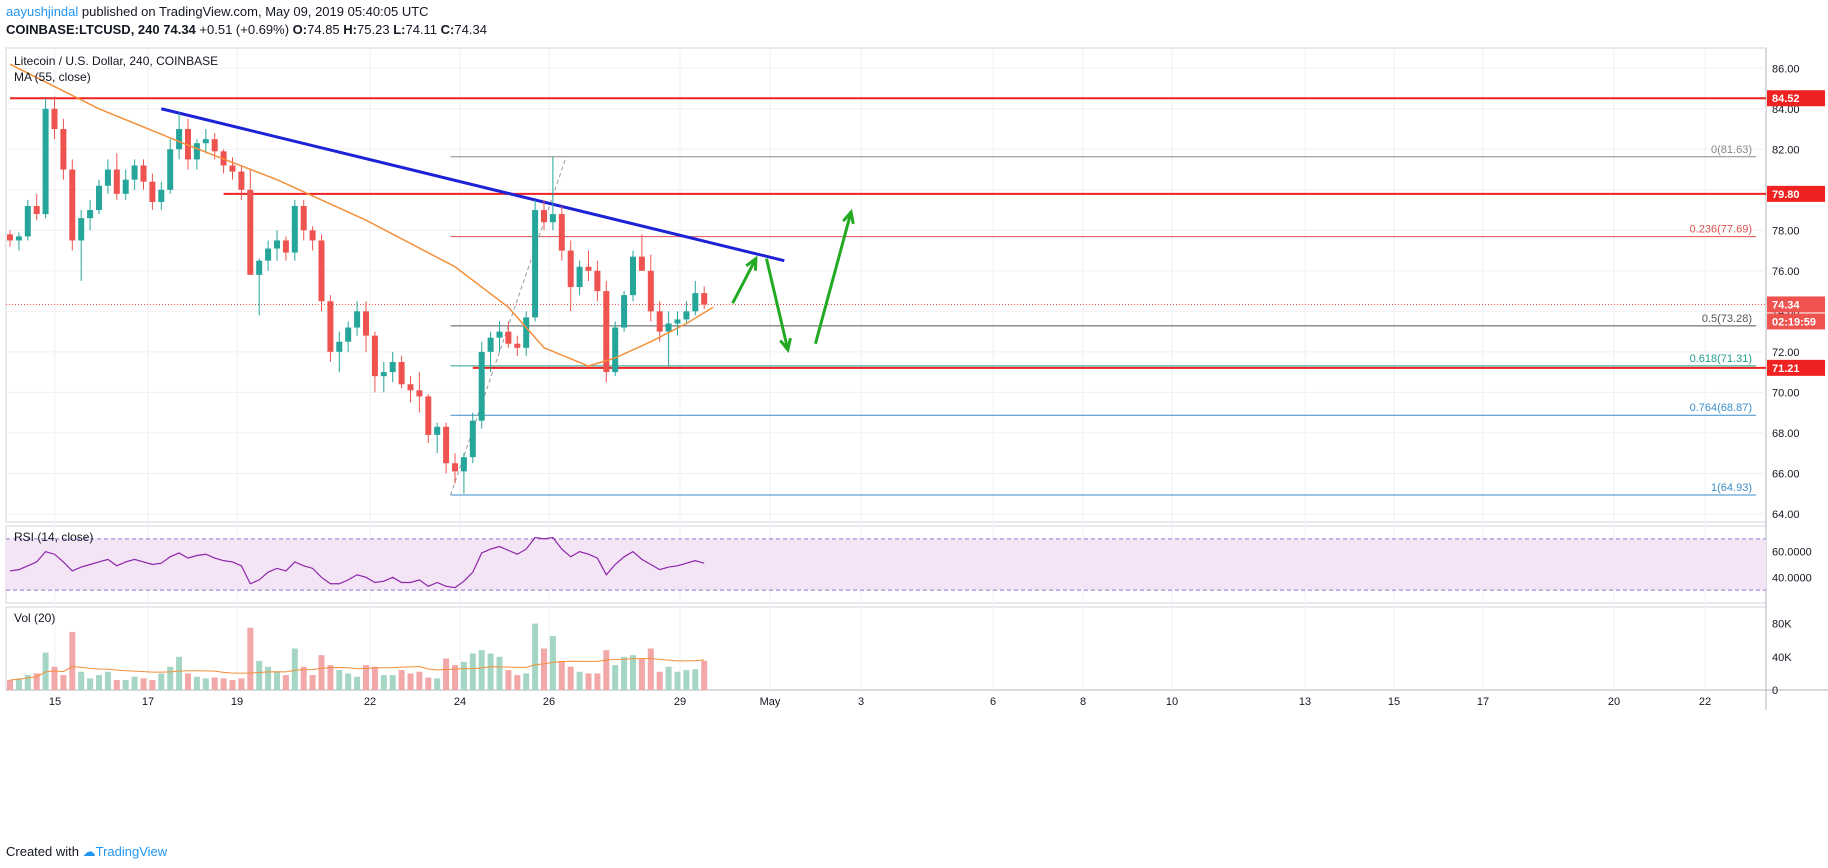  I want to click on time-tick-label: 26, so click(549, 702).